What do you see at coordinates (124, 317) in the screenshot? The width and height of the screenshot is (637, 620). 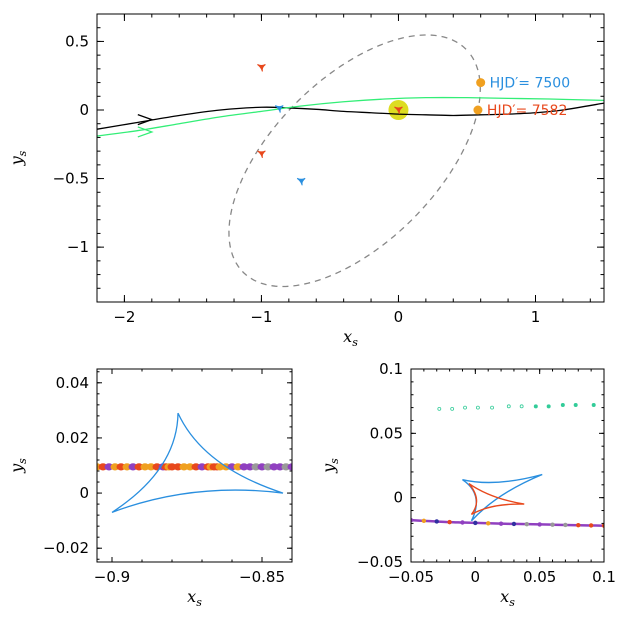 I see `x-tick-label: −2` at bounding box center [124, 317].